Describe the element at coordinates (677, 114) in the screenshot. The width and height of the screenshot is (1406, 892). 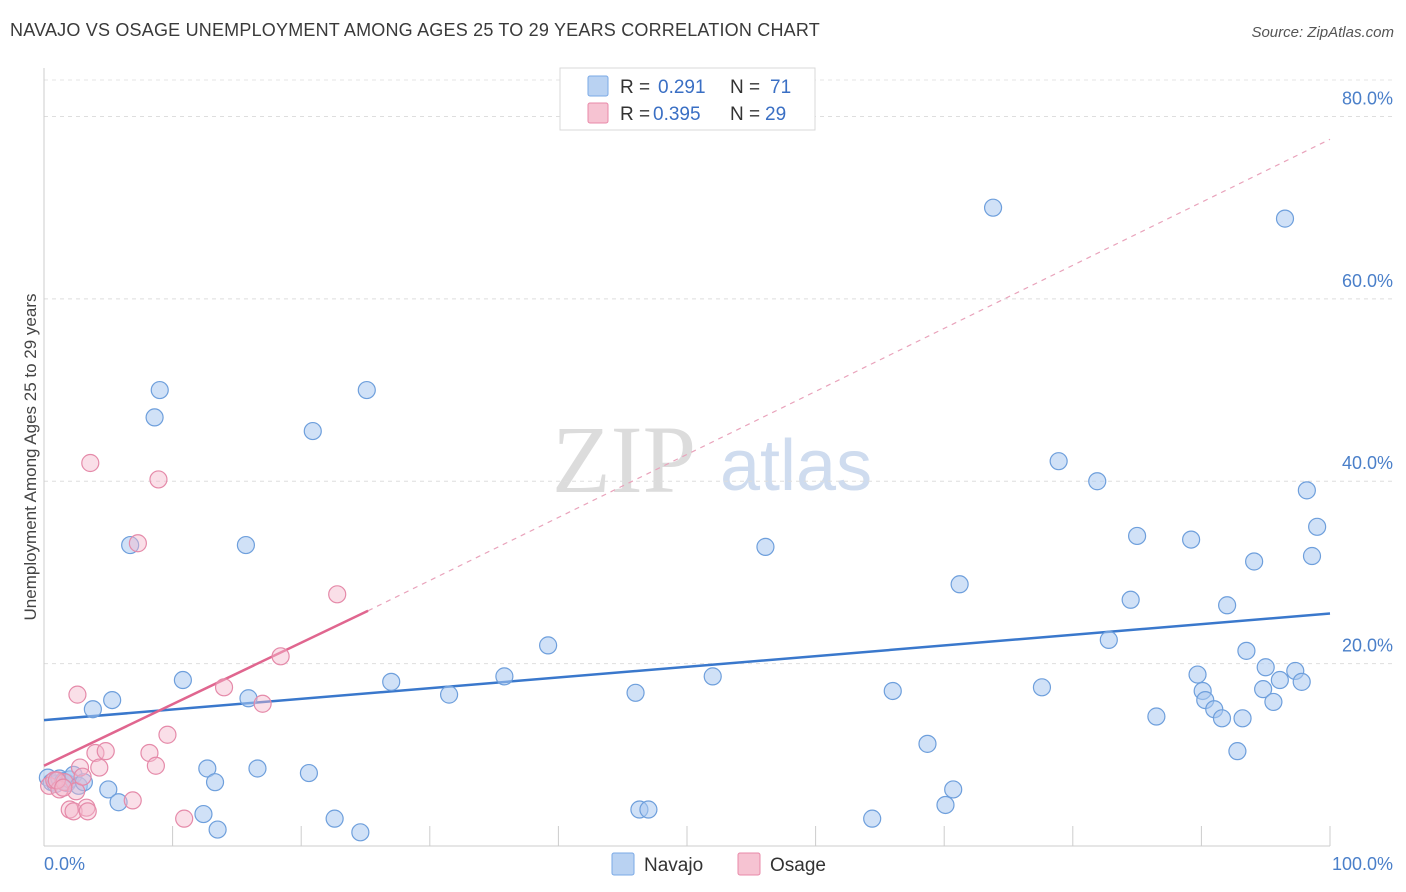
I see `legend-osage-r-value: 0.395` at that location.